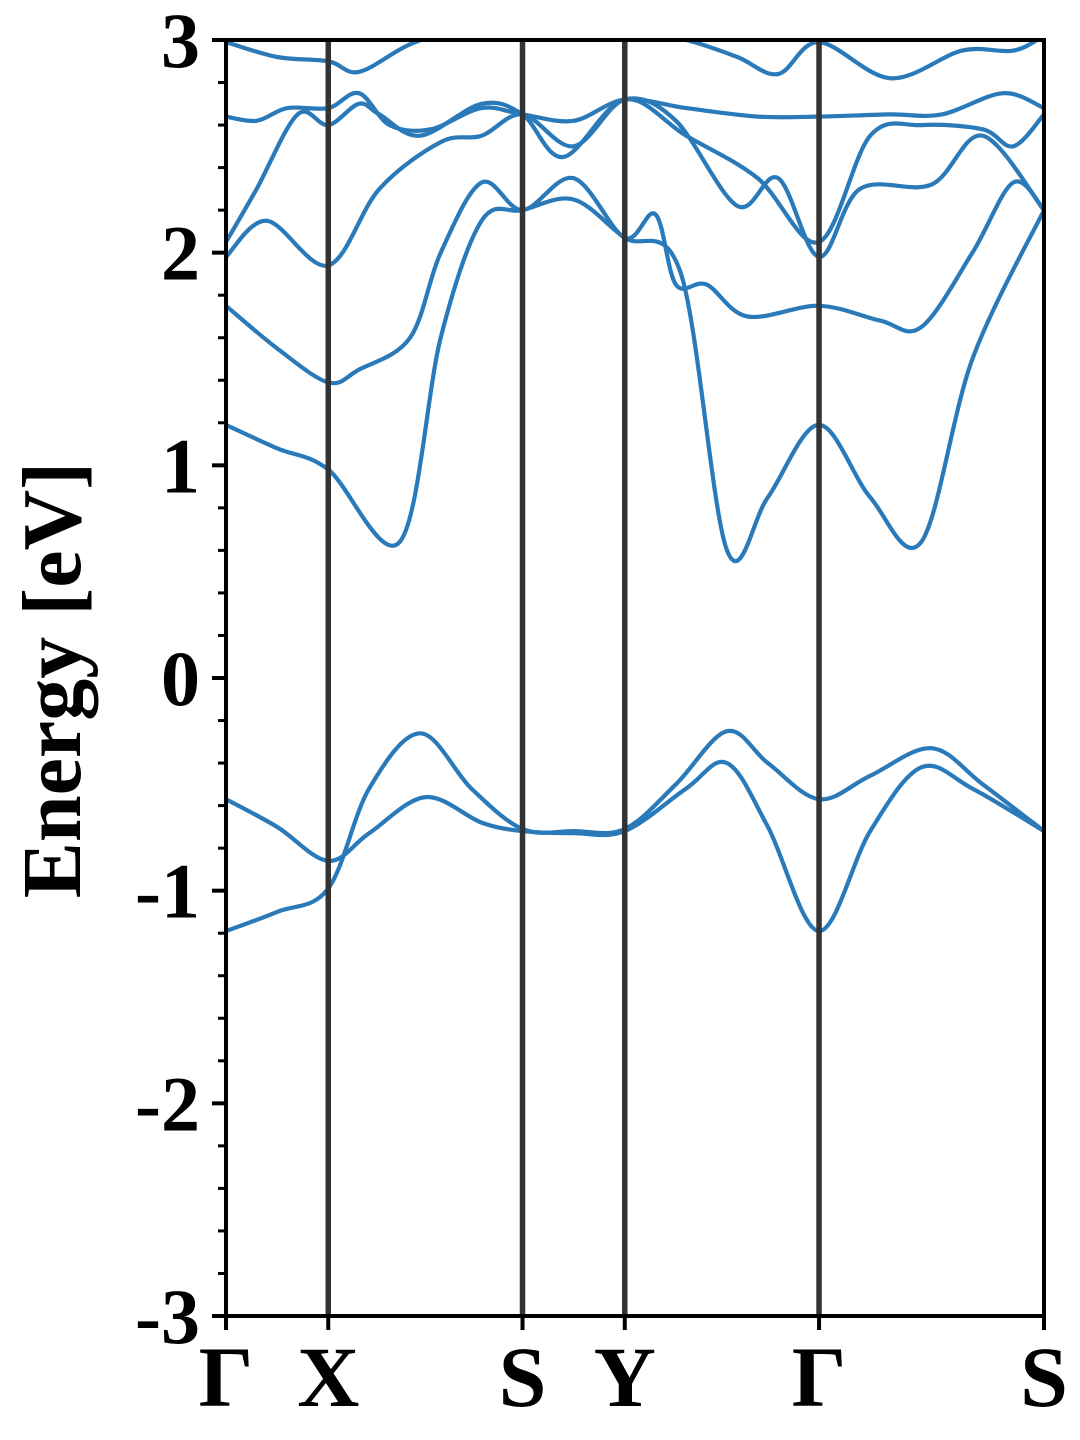 Image resolution: width=1080 pixels, height=1440 pixels. Describe the element at coordinates (180, 465) in the screenshot. I see `y-tick-label: 1` at that location.